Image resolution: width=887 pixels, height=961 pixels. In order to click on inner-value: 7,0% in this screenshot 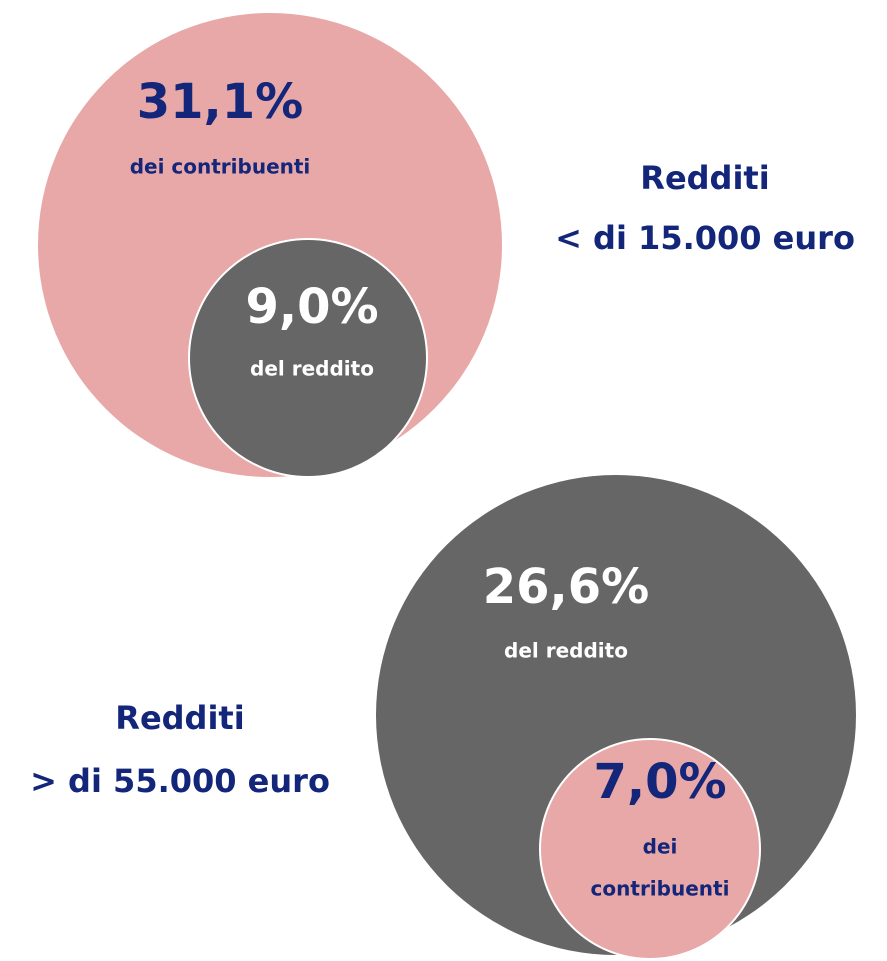, I will do `click(659, 782)`.